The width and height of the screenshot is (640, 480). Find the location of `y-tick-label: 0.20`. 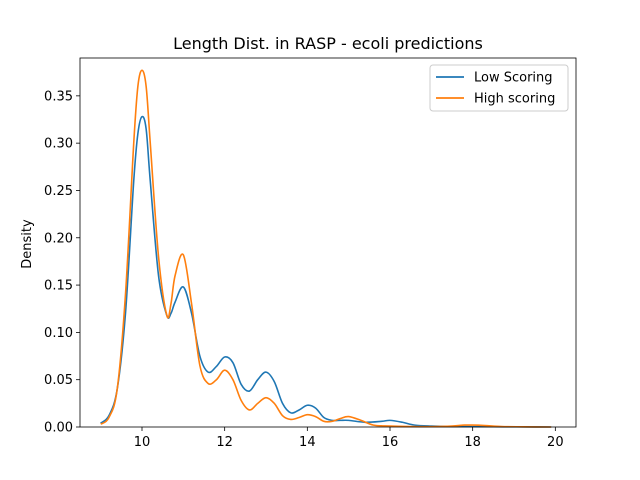

y-tick-label: 0.20 is located at coordinates (58, 238).